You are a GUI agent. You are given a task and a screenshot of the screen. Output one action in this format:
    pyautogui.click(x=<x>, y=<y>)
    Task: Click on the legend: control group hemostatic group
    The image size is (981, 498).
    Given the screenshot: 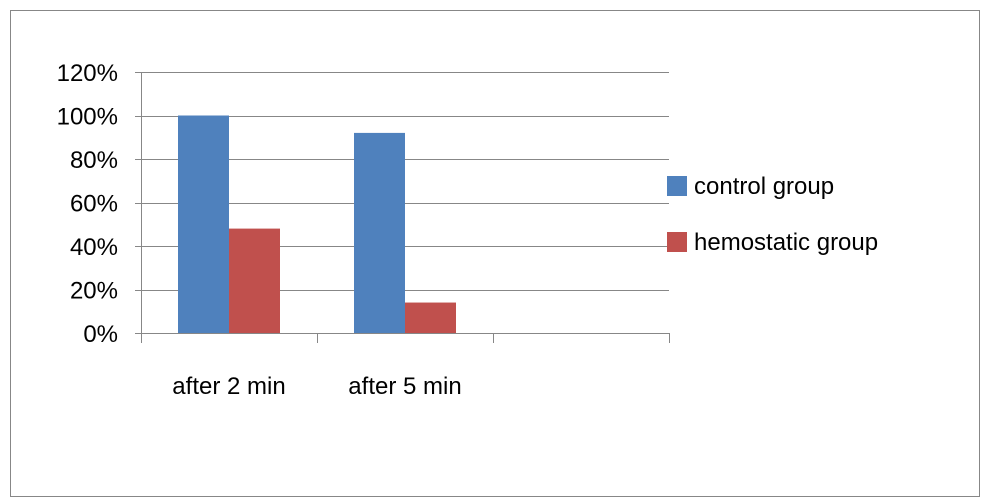 What is the action you would take?
    pyautogui.click(x=772, y=214)
    